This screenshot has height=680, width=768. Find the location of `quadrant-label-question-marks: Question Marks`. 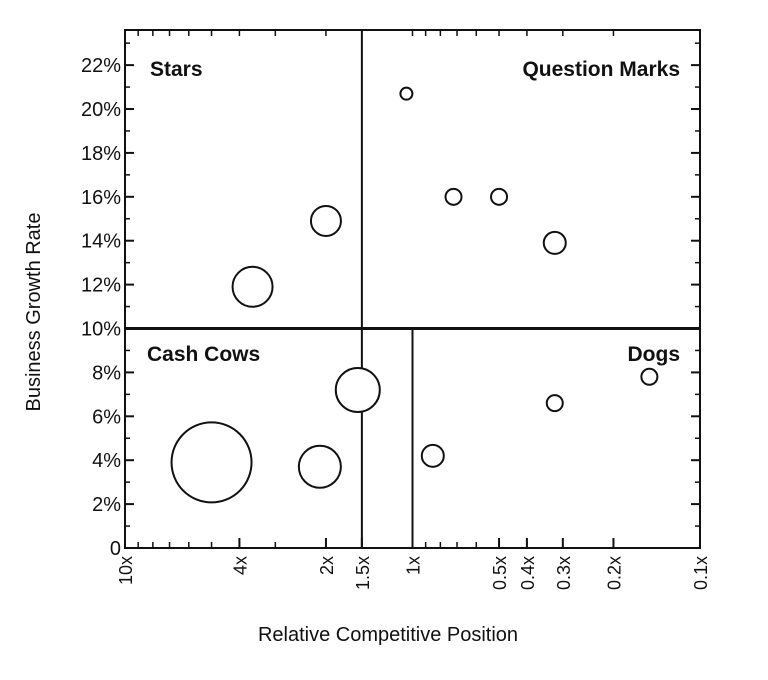

quadrant-label-question-marks: Question Marks is located at coordinates (601, 69).